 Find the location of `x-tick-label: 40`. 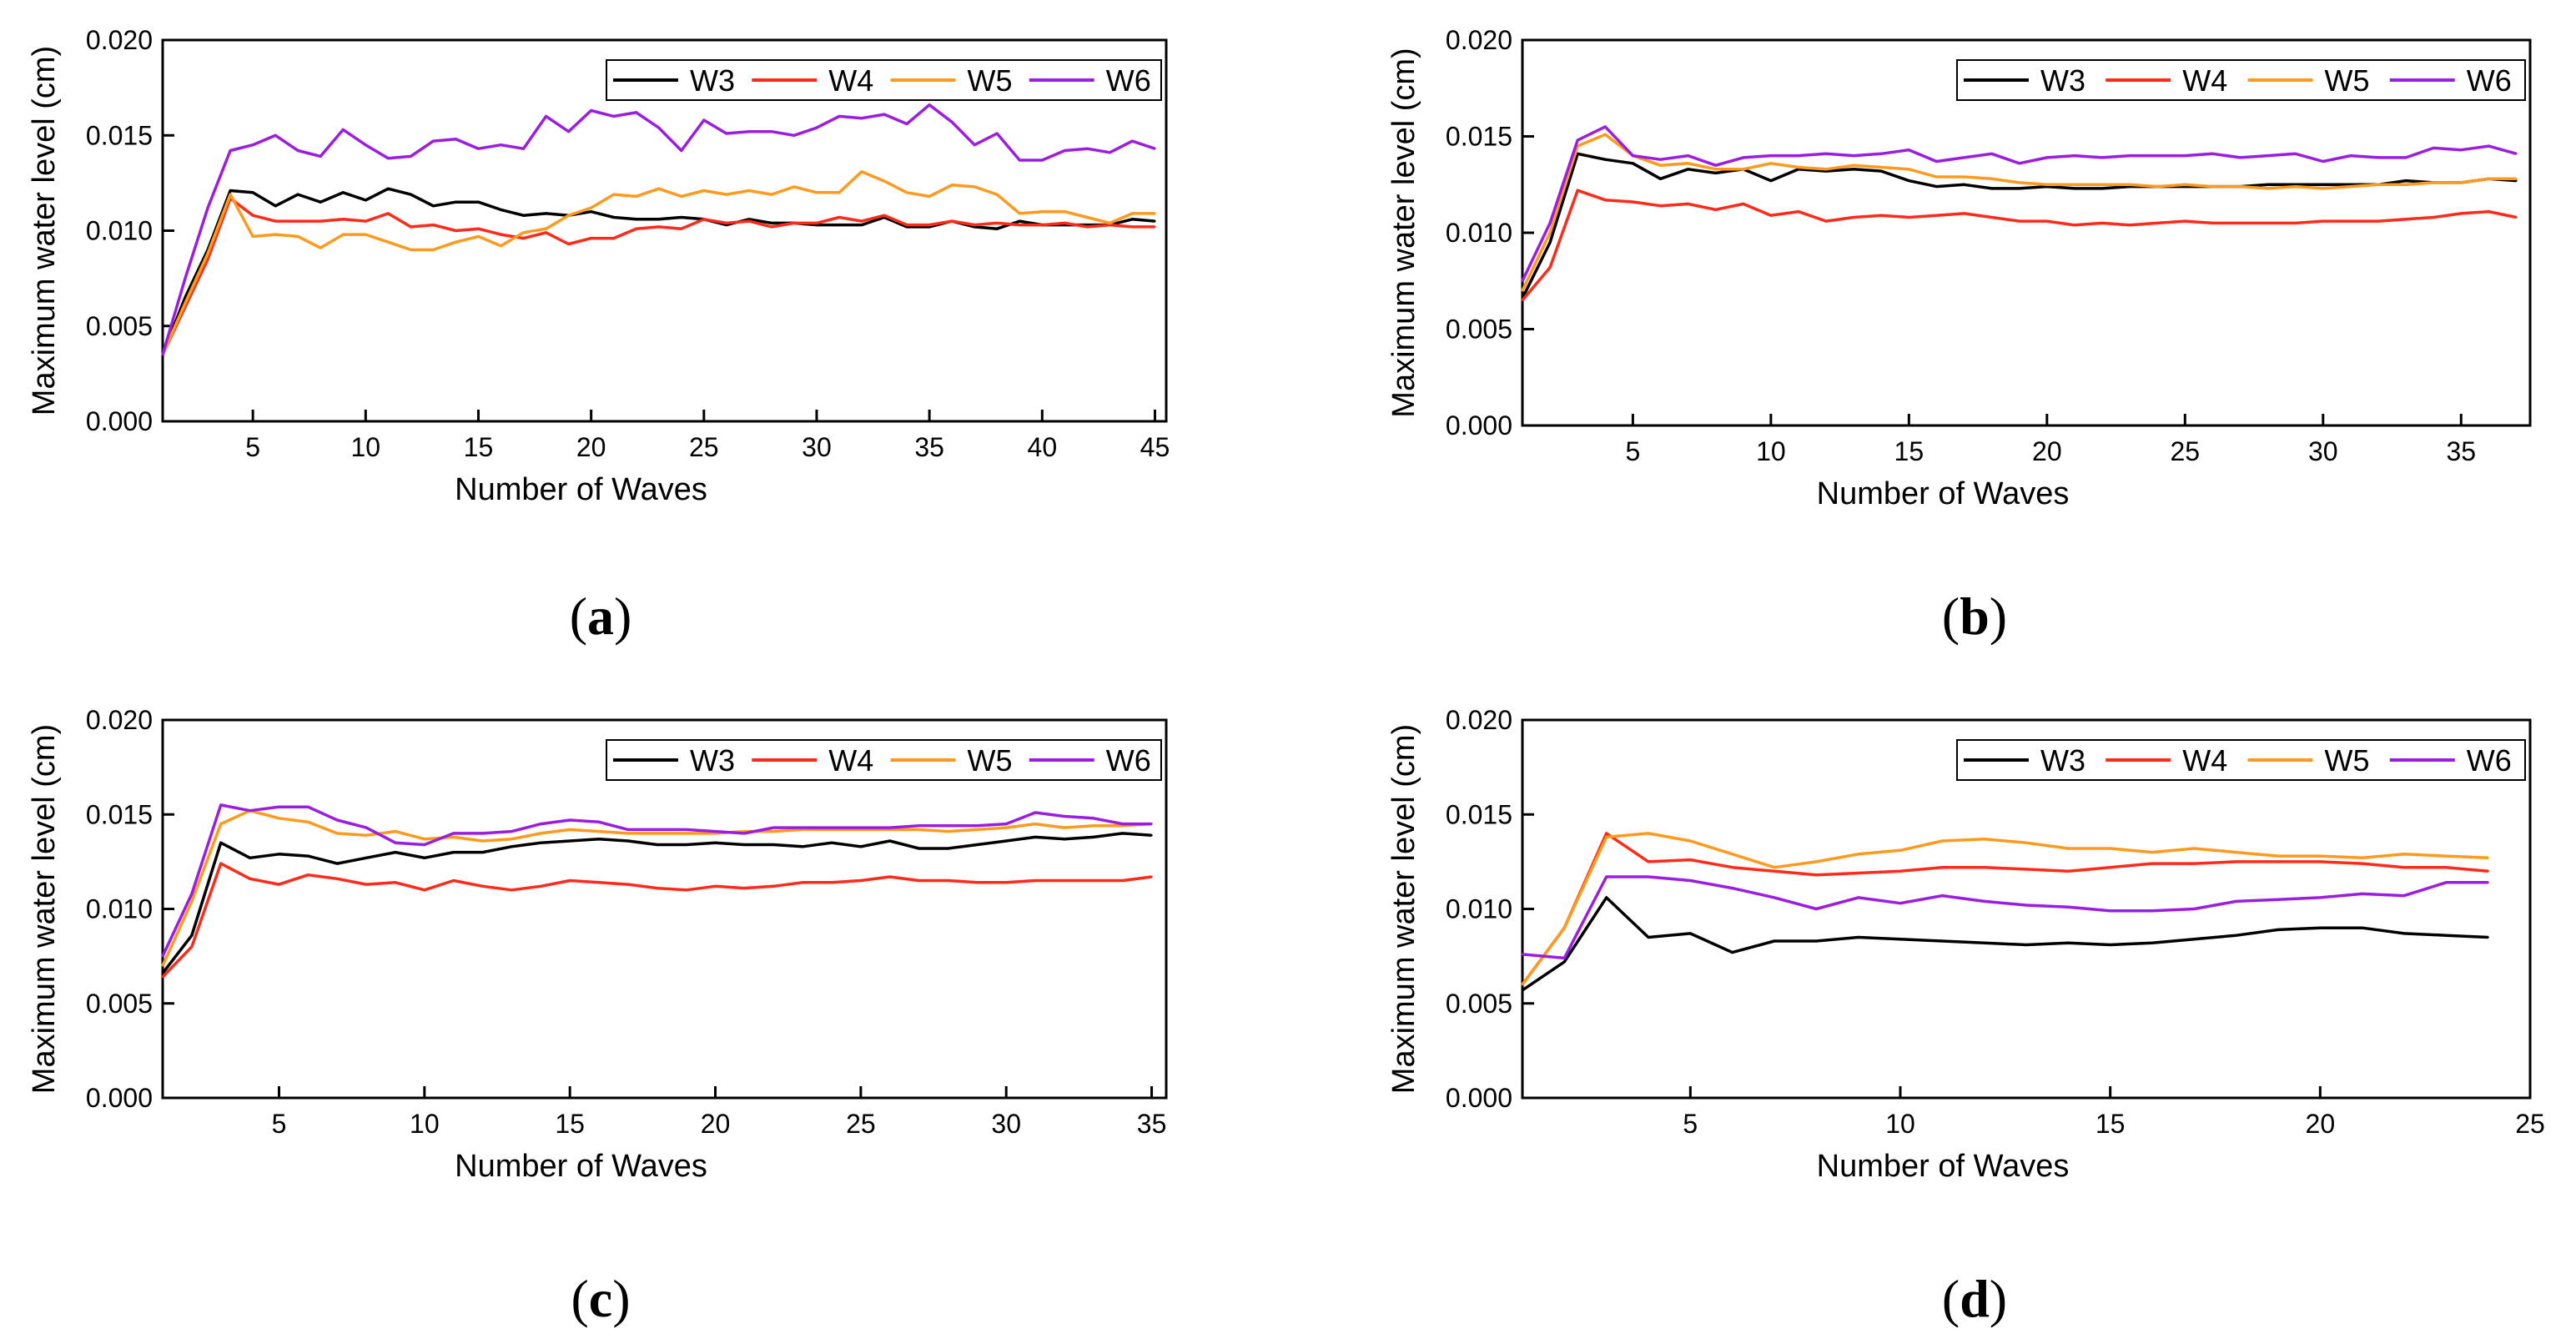

x-tick-label: 40 is located at coordinates (1043, 447).